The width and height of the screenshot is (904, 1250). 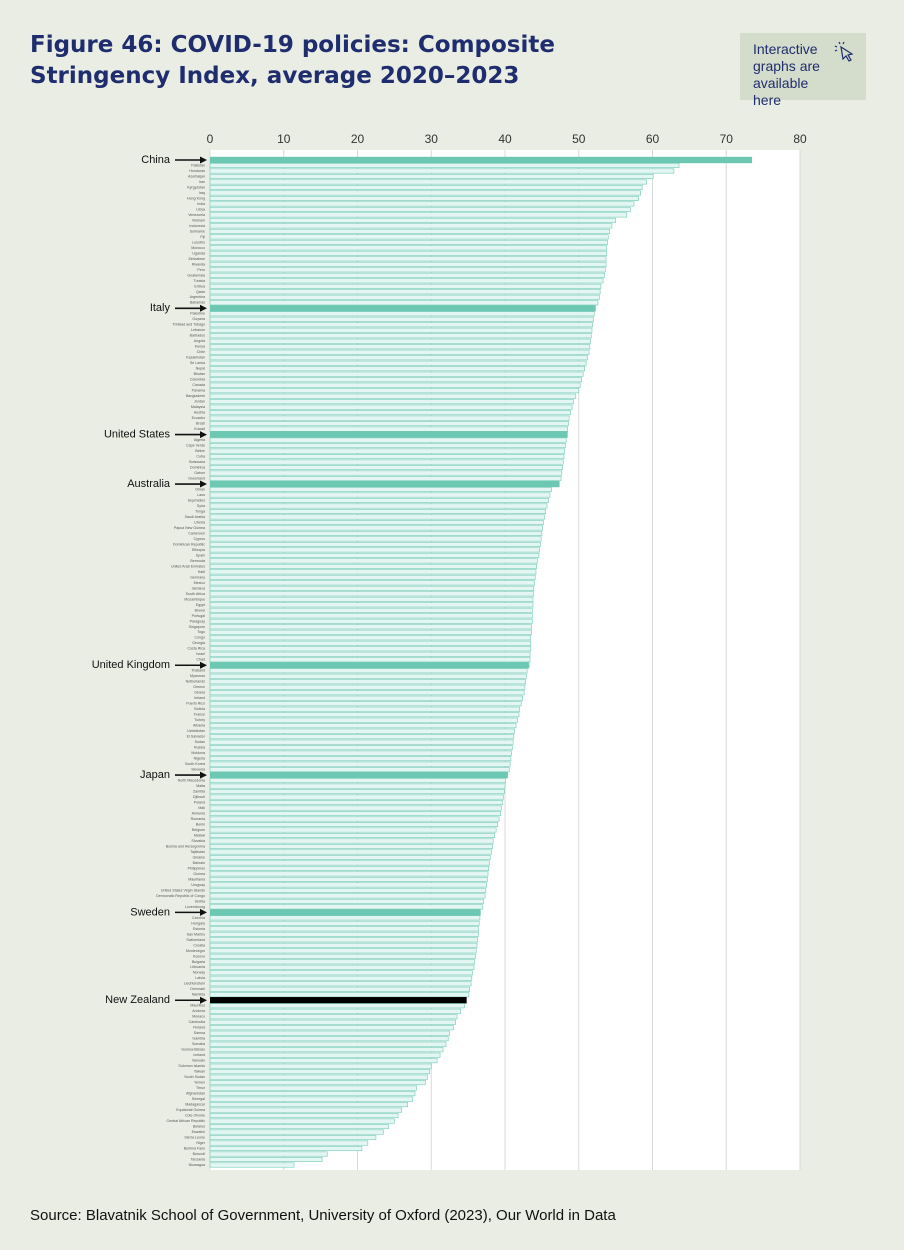 What do you see at coordinates (155, 775) in the screenshot?
I see `highlight-label: Japan` at bounding box center [155, 775].